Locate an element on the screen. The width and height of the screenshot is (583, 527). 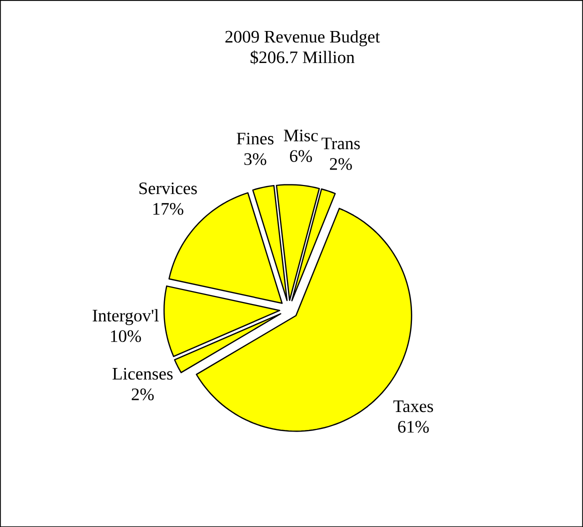
slice-label: Trans is located at coordinates (341, 144).